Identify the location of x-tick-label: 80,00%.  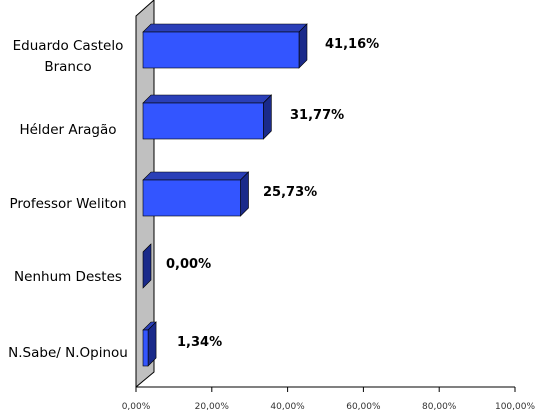
(439, 407).